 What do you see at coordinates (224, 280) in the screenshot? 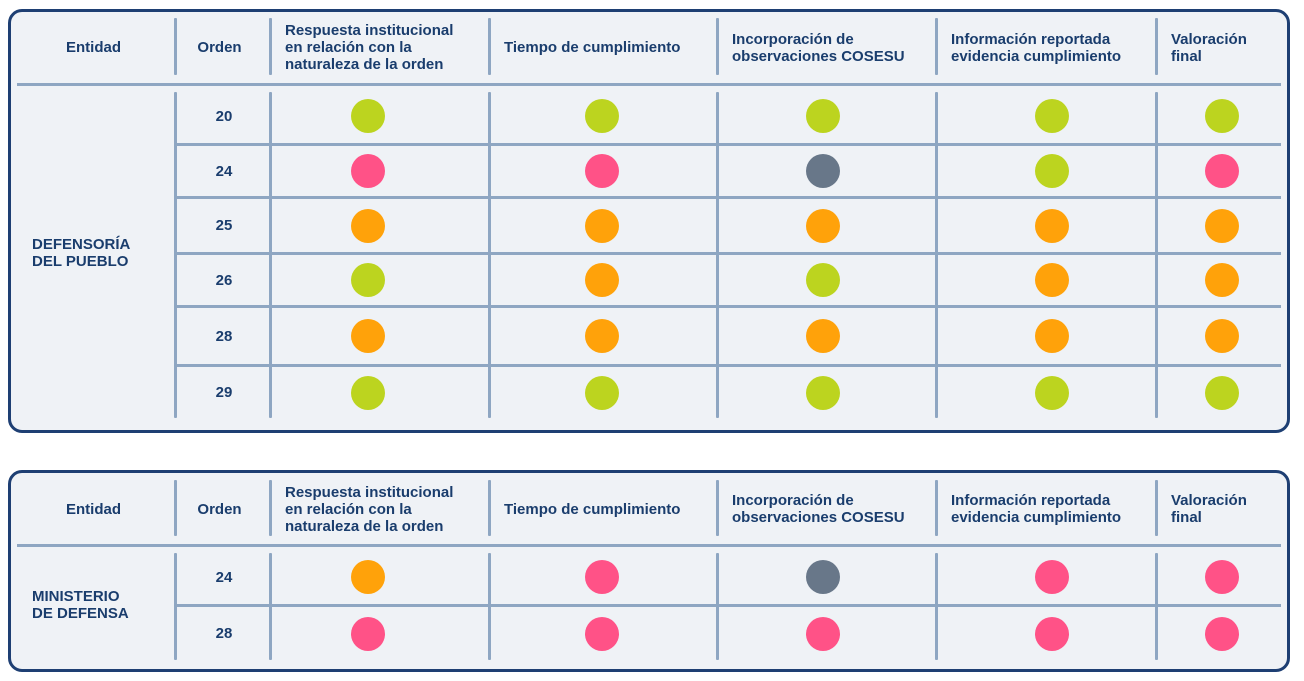
I see `order-number: 26` at bounding box center [224, 280].